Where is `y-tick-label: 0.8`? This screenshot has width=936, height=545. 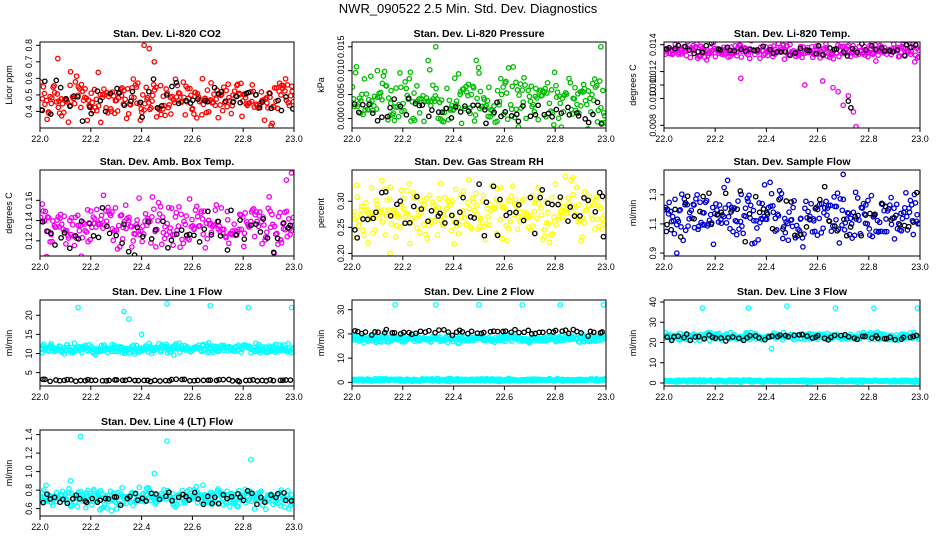
y-tick-label: 0.8 is located at coordinates (29, 490).